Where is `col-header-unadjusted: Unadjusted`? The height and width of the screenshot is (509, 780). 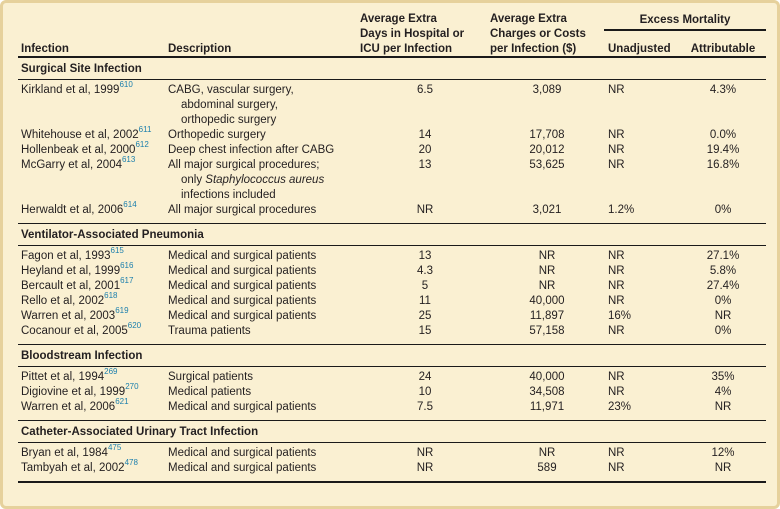
col-header-unadjusted: Unadjusted is located at coordinates (639, 49).